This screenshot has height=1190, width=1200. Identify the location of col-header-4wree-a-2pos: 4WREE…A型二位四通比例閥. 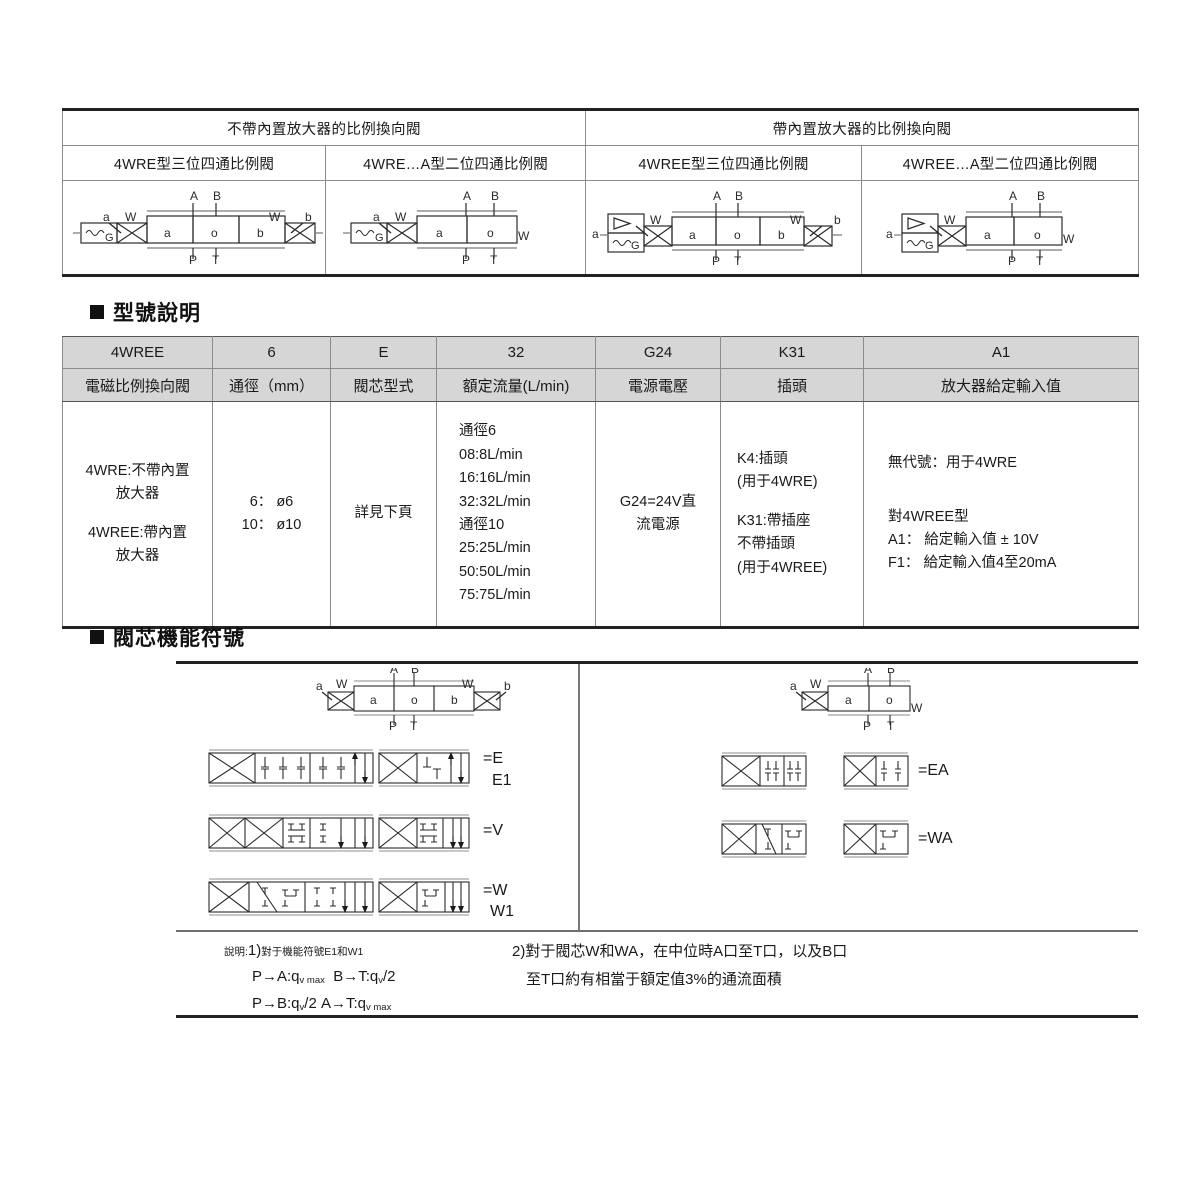
(1000, 163).